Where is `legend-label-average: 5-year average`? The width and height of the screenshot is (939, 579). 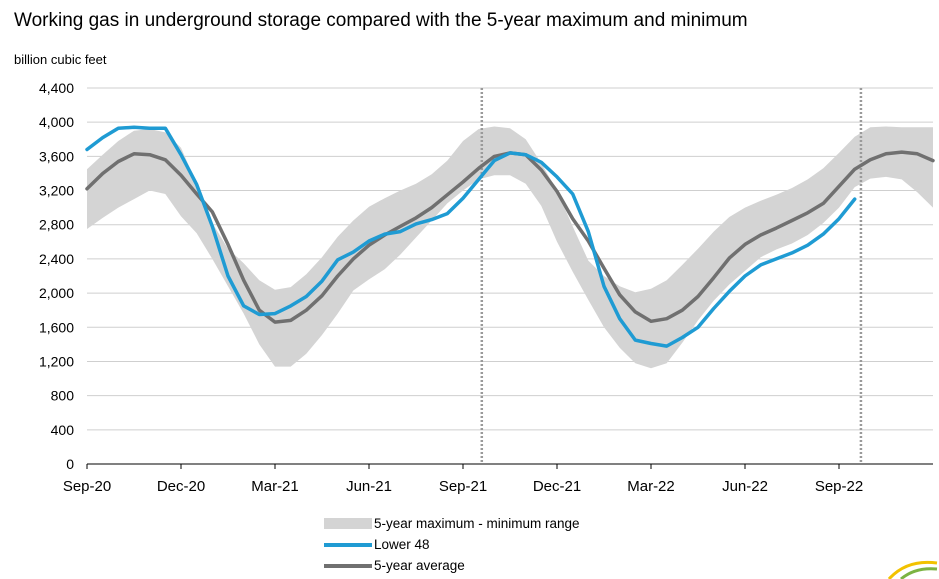 legend-label-average: 5-year average is located at coordinates (419, 565).